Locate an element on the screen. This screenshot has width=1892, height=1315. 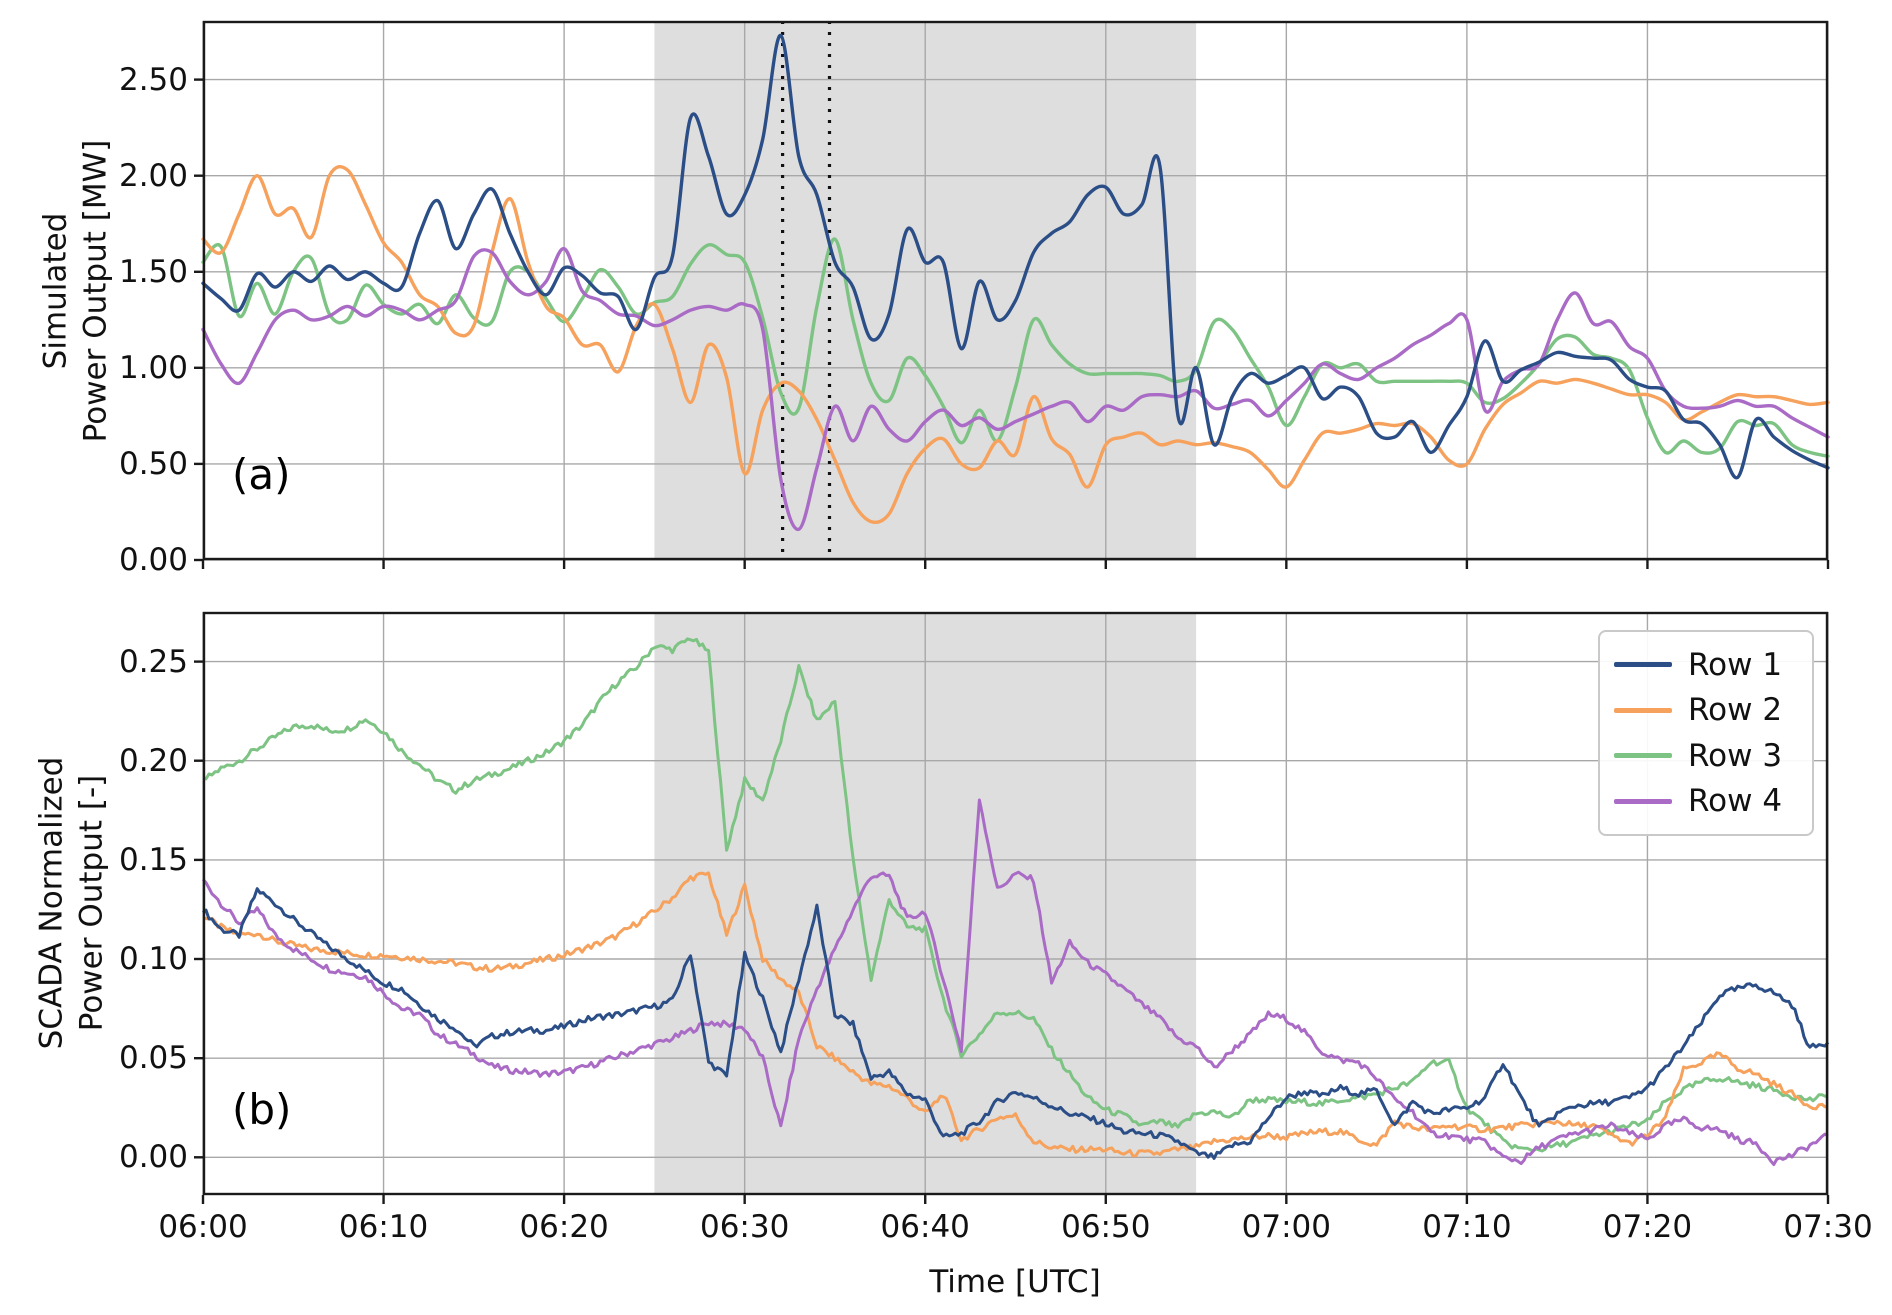
xtick-label-06:50: 06:50 is located at coordinates (1106, 1227).